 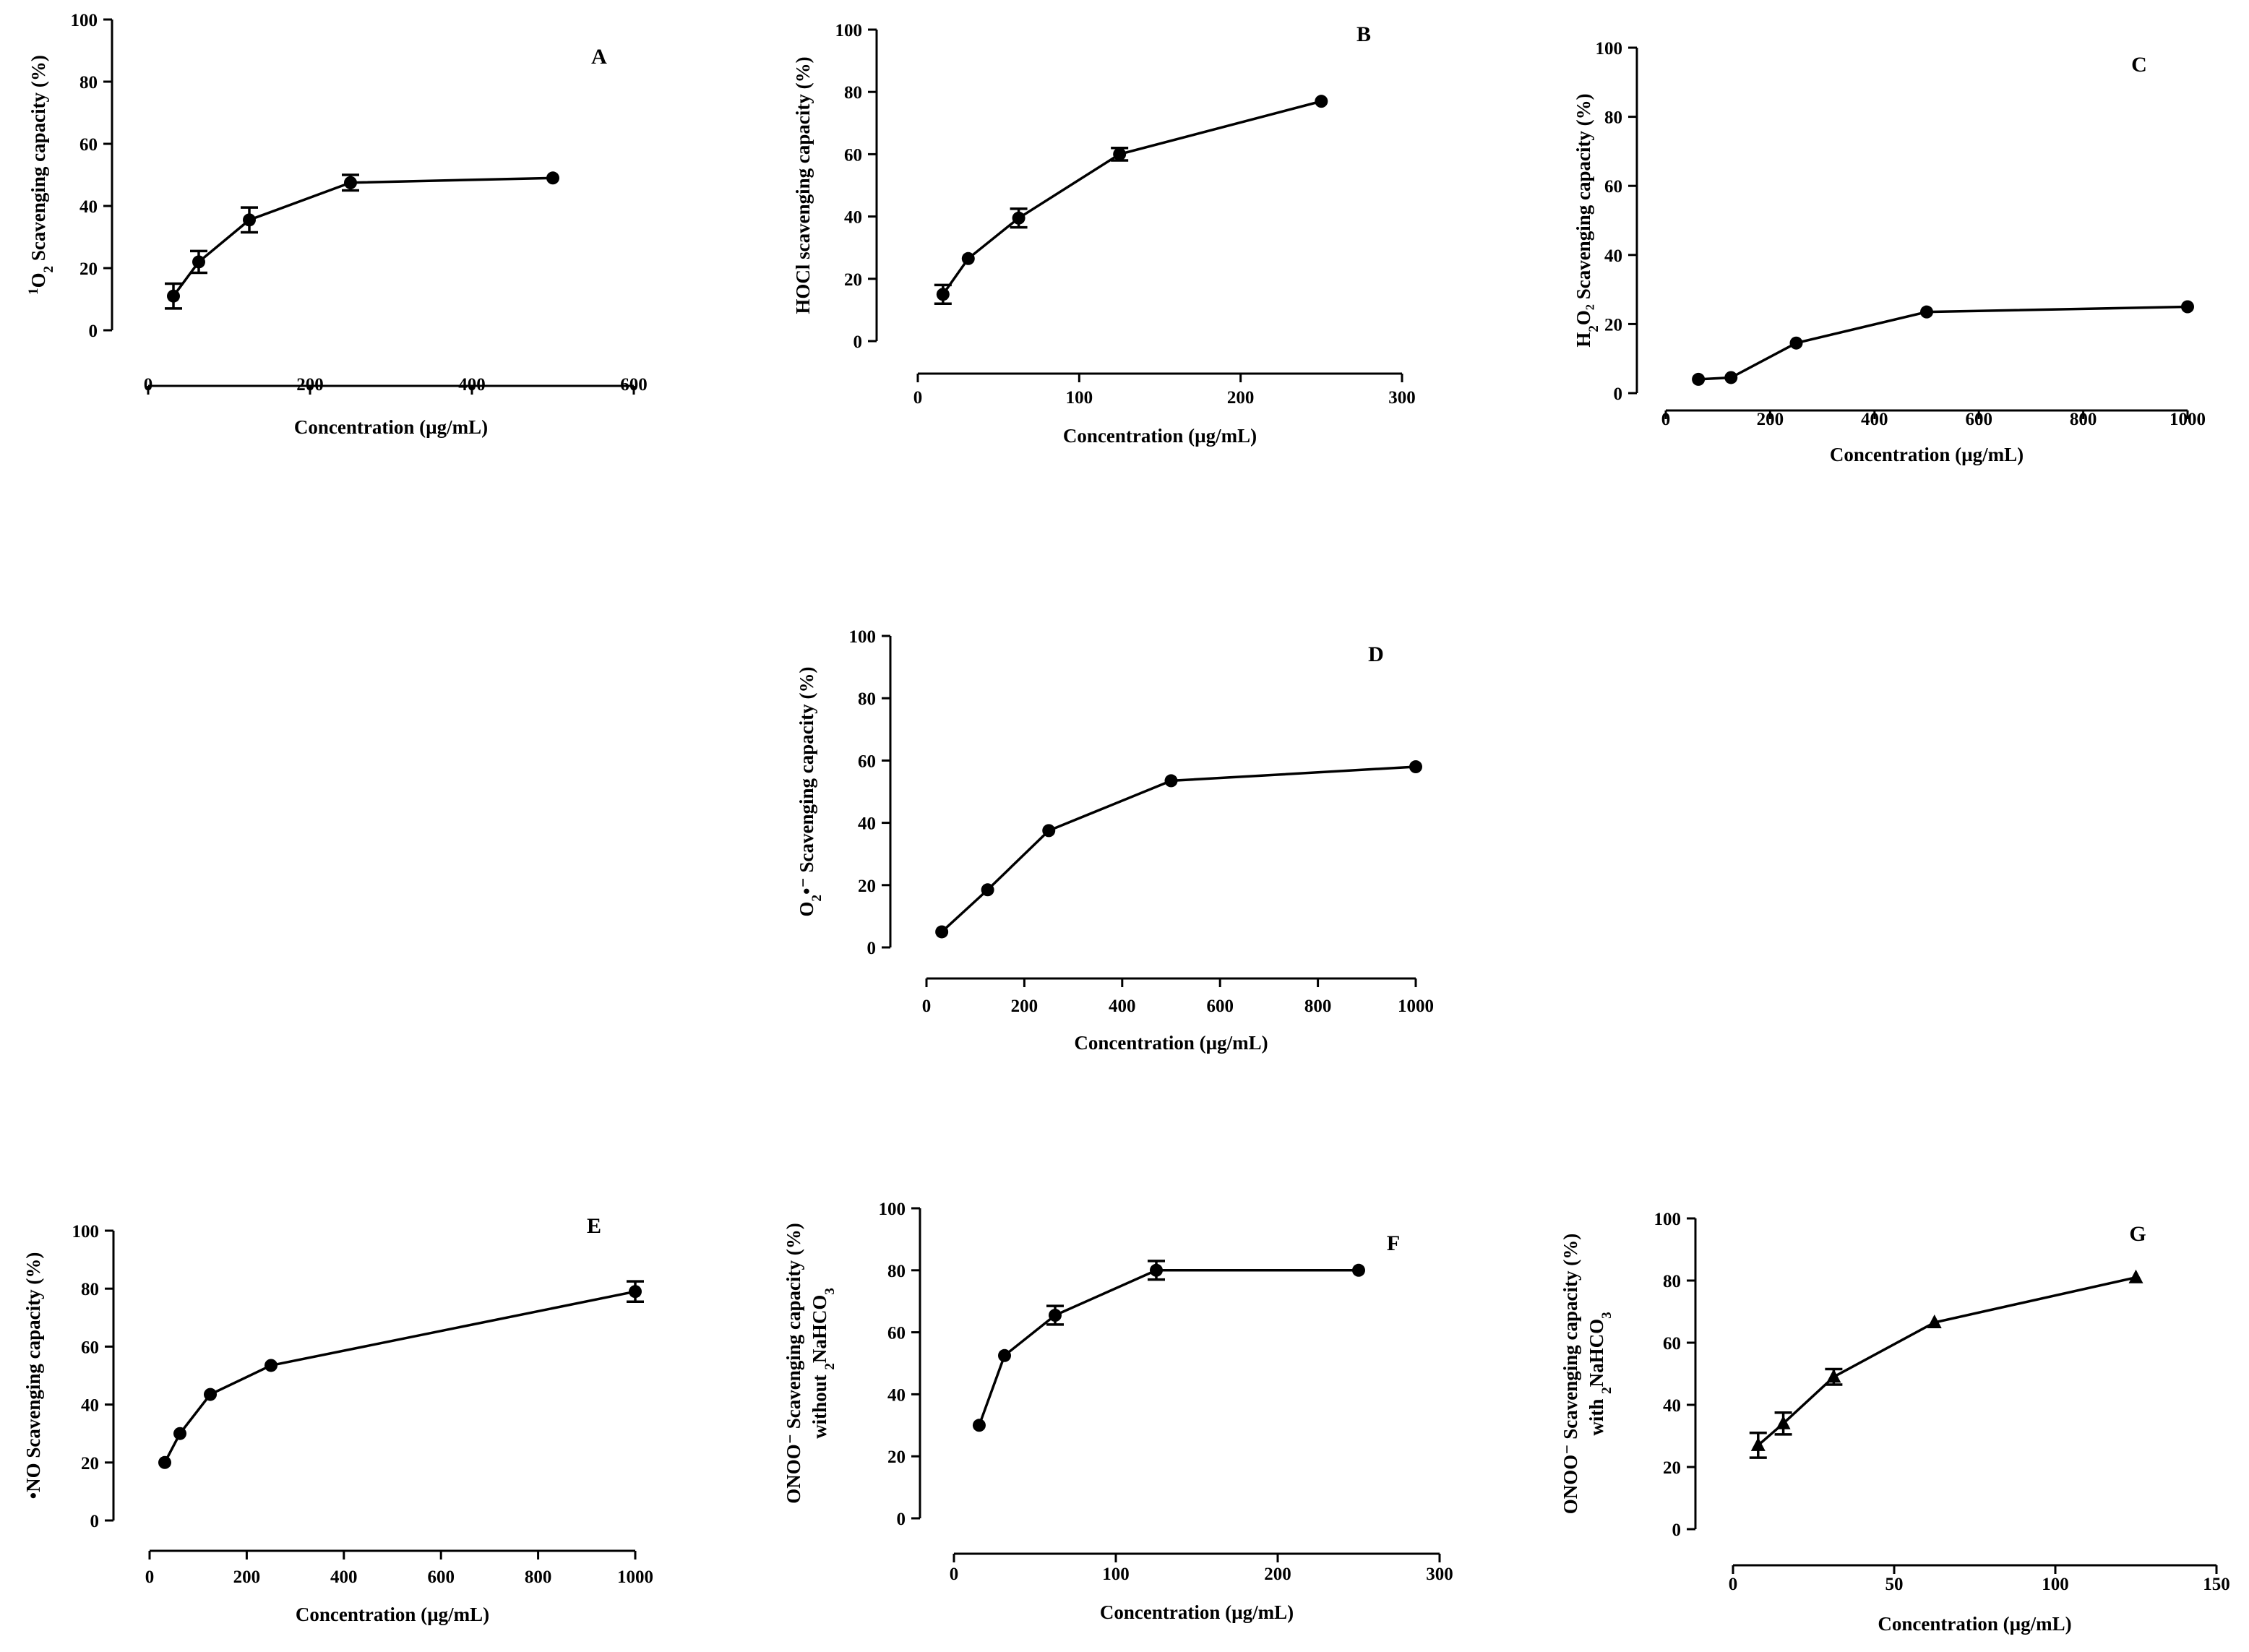 I want to click on y-axis-title: ONOO⁻ Scavenging capacity (%), so click(x=1570, y=1374).